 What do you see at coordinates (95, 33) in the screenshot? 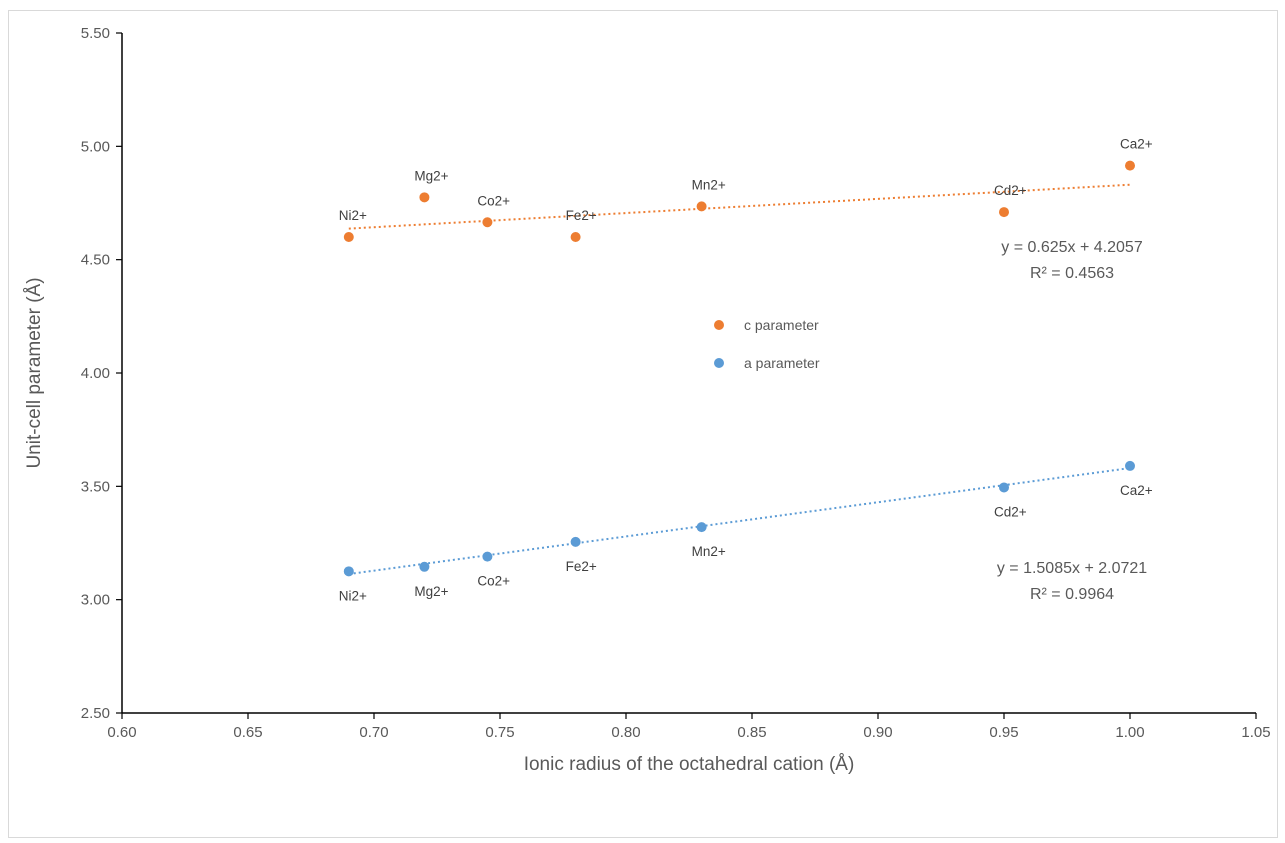
I see `y-tick-label: 5.50` at bounding box center [95, 33].